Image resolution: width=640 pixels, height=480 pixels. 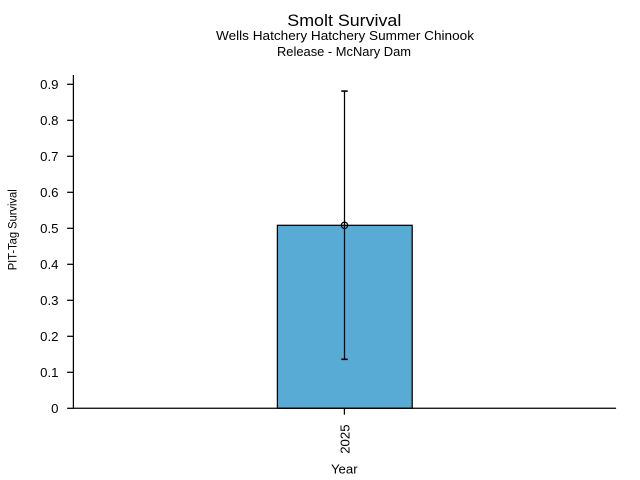 I want to click on svg-text: 0.7, so click(x=49, y=156).